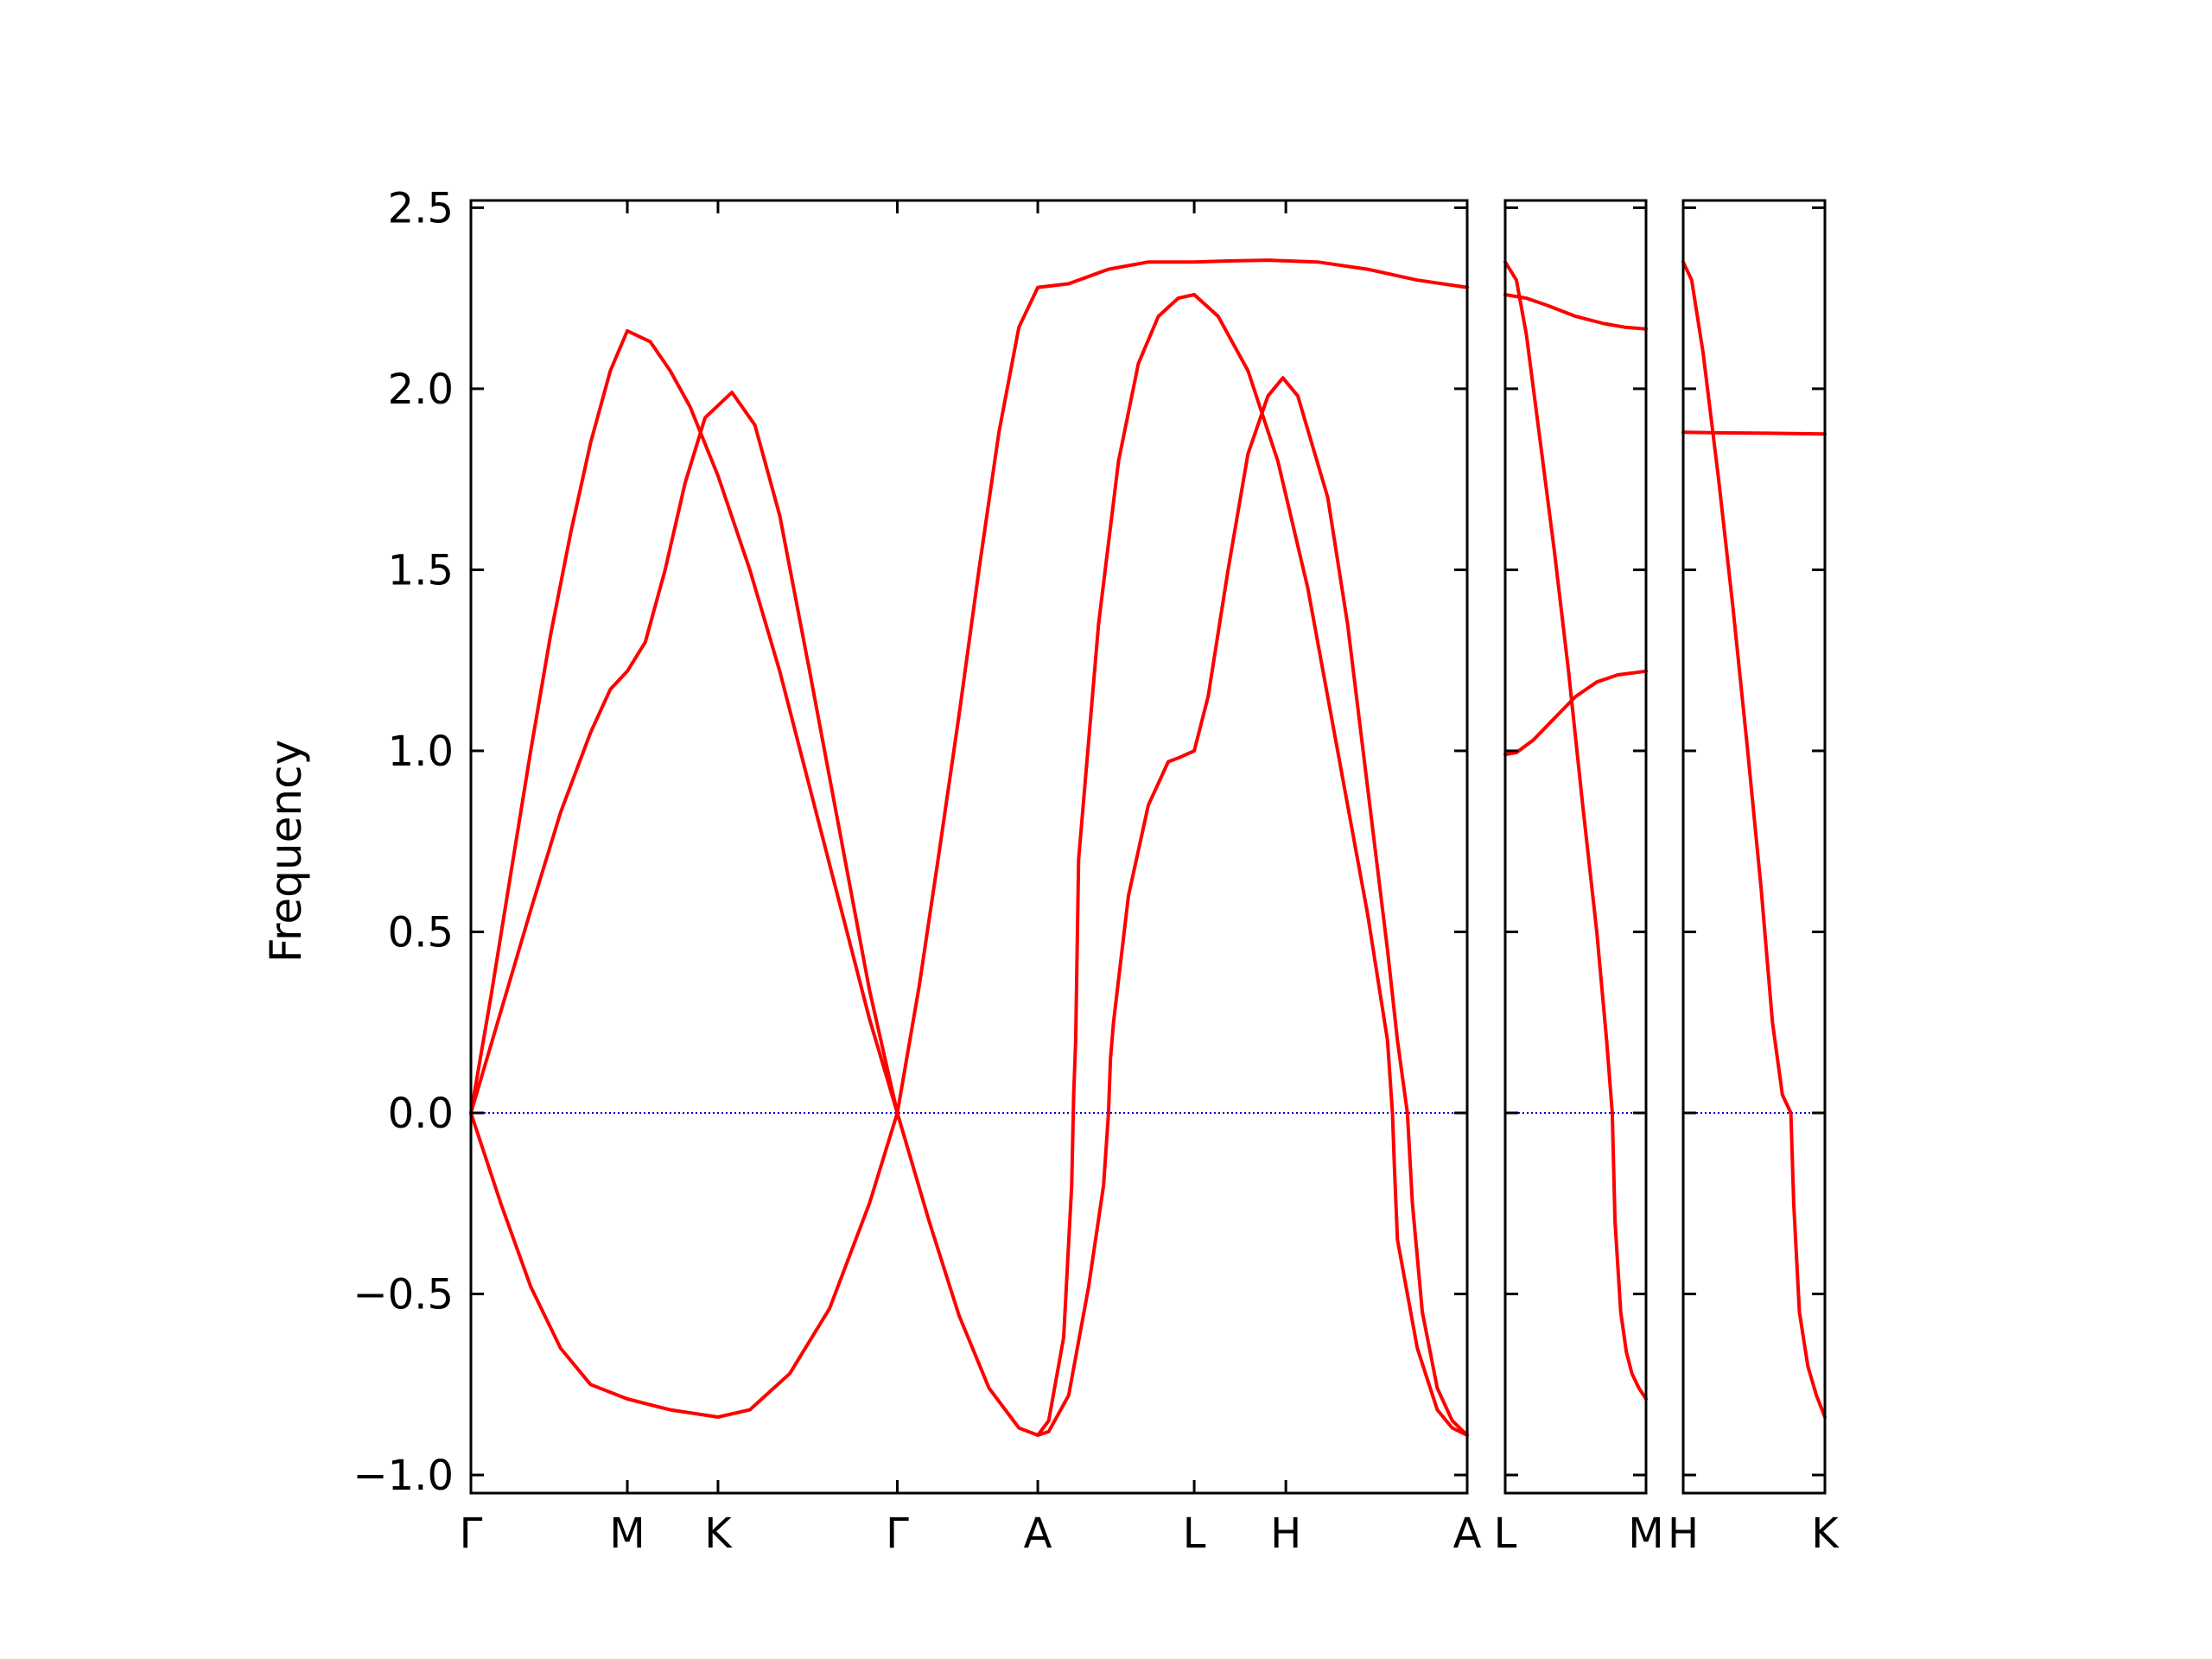 The image size is (2212, 1659). What do you see at coordinates (421, 1114) in the screenshot?
I see `y-tick-label: 0.0` at bounding box center [421, 1114].